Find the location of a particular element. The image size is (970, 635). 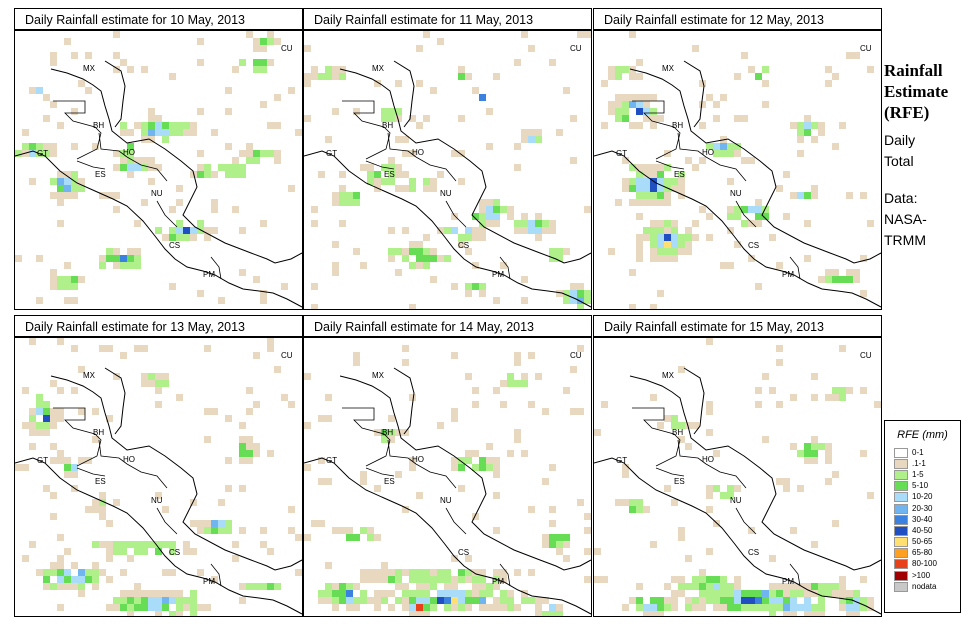

coastline is located at coordinates (465, 473).